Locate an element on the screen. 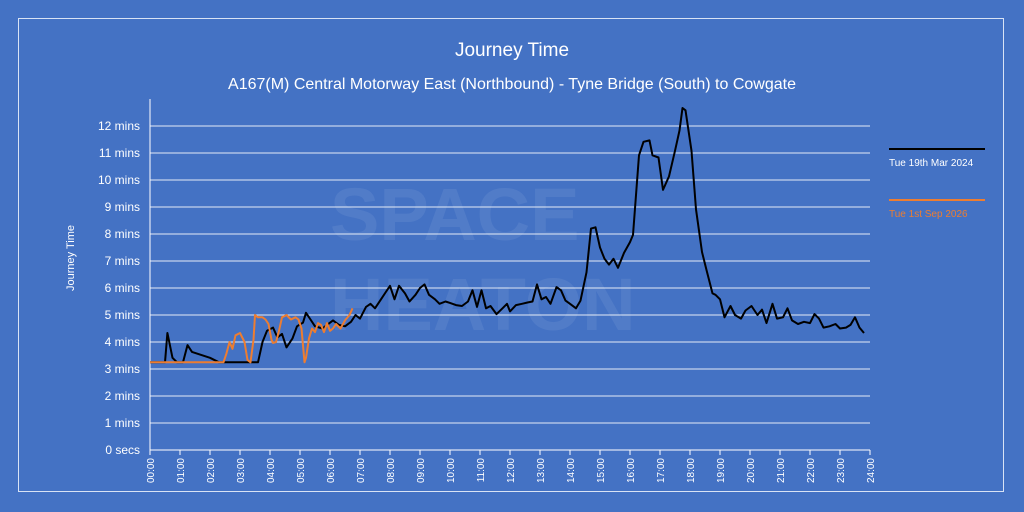 The image size is (1024, 512). y-tick-label: 1 mins is located at coordinates (122, 423).